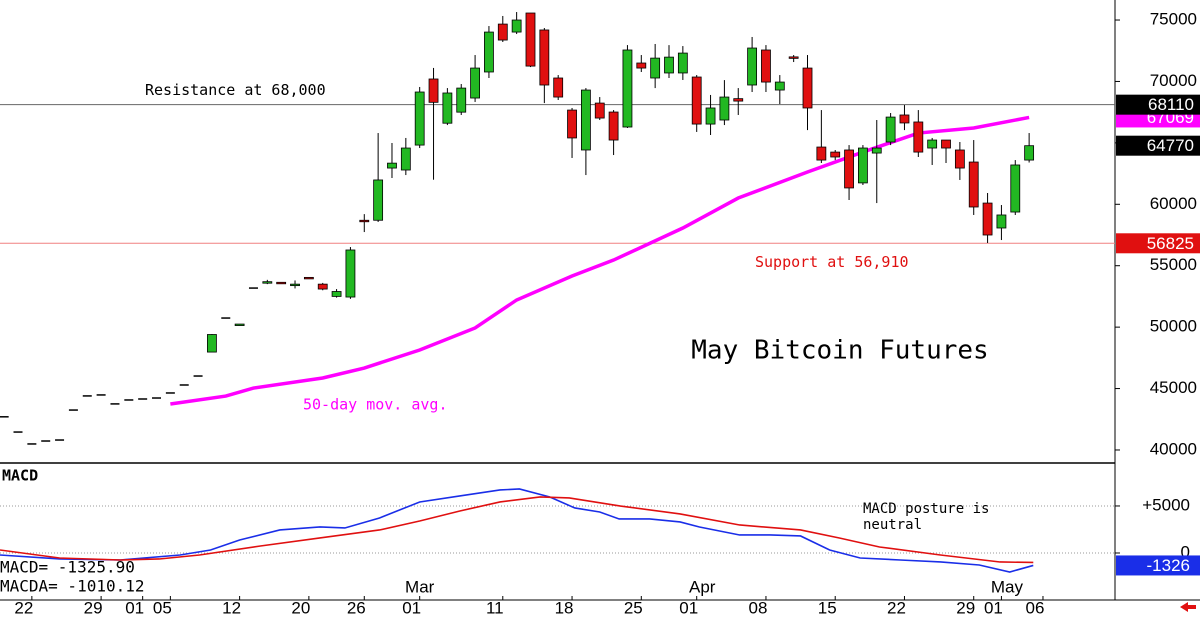  What do you see at coordinates (420, 586) in the screenshot?
I see `month-label: Mar` at bounding box center [420, 586].